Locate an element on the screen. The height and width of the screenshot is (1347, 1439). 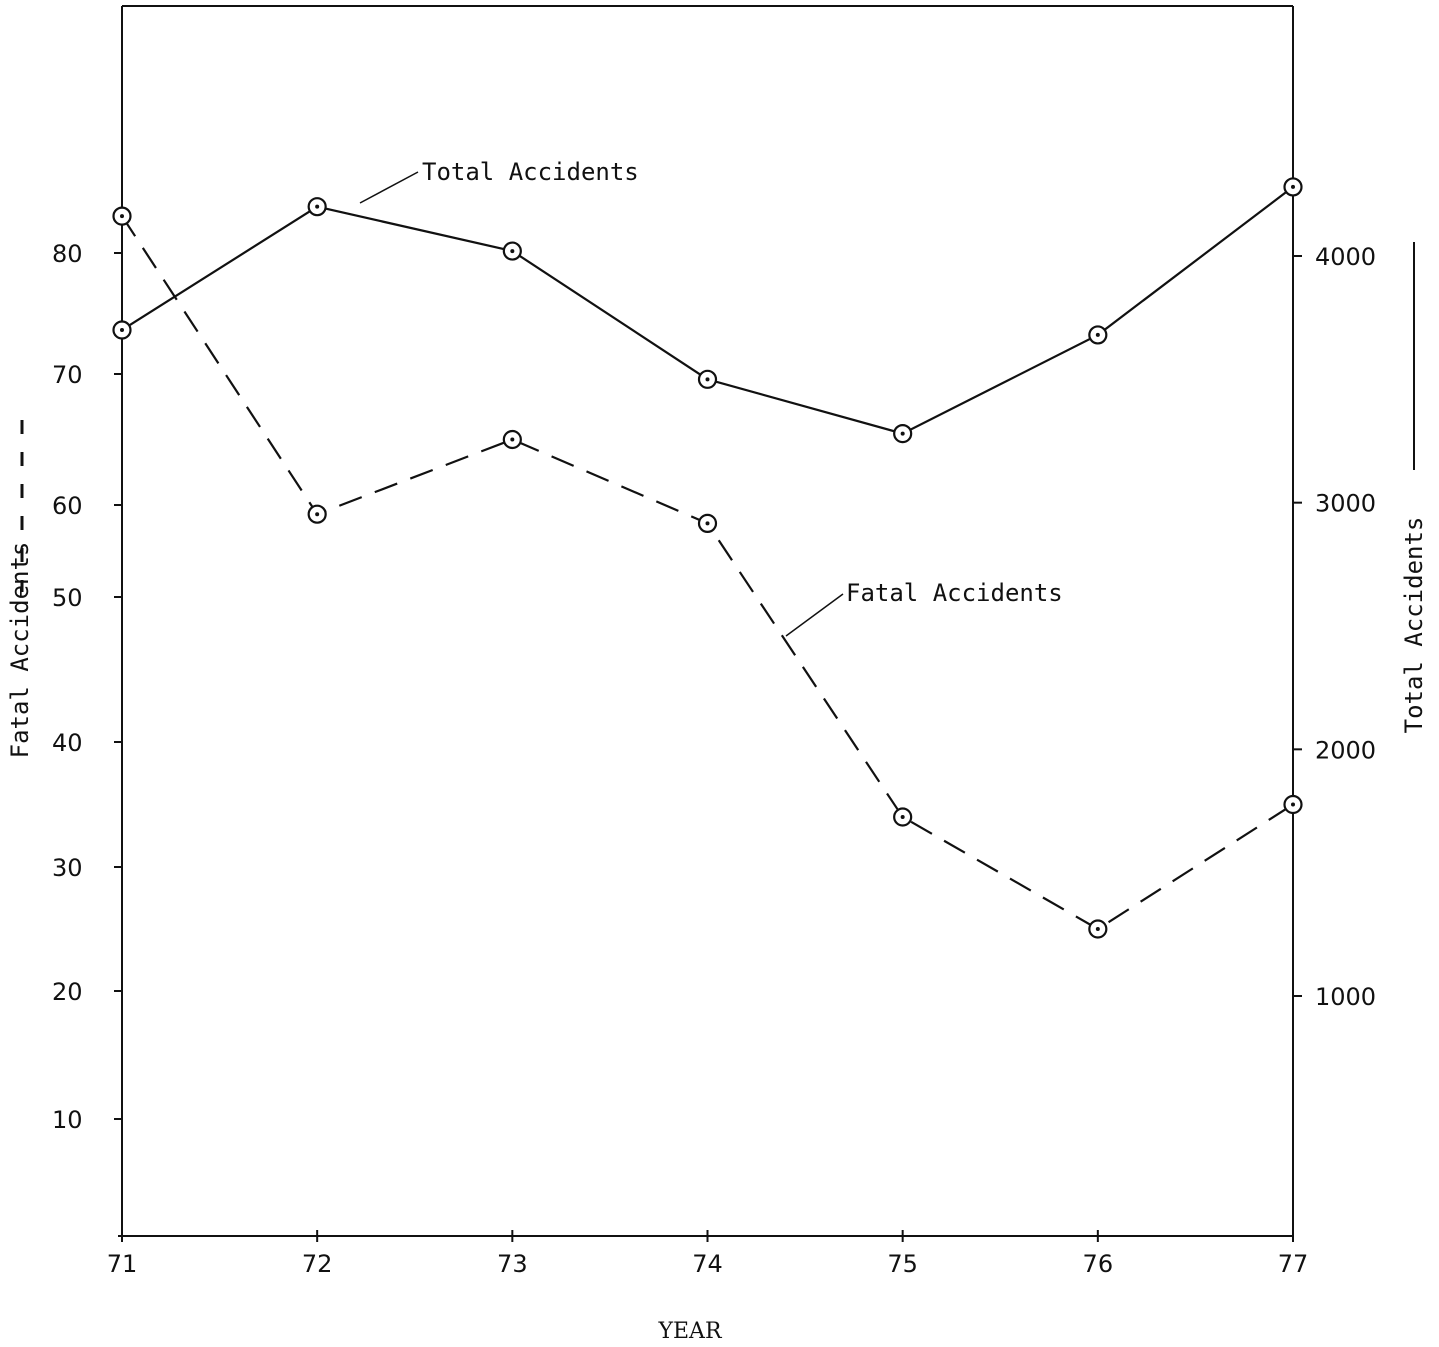
annotation-fatal-accidents: Fatal Accidents is located at coordinates (954, 593).